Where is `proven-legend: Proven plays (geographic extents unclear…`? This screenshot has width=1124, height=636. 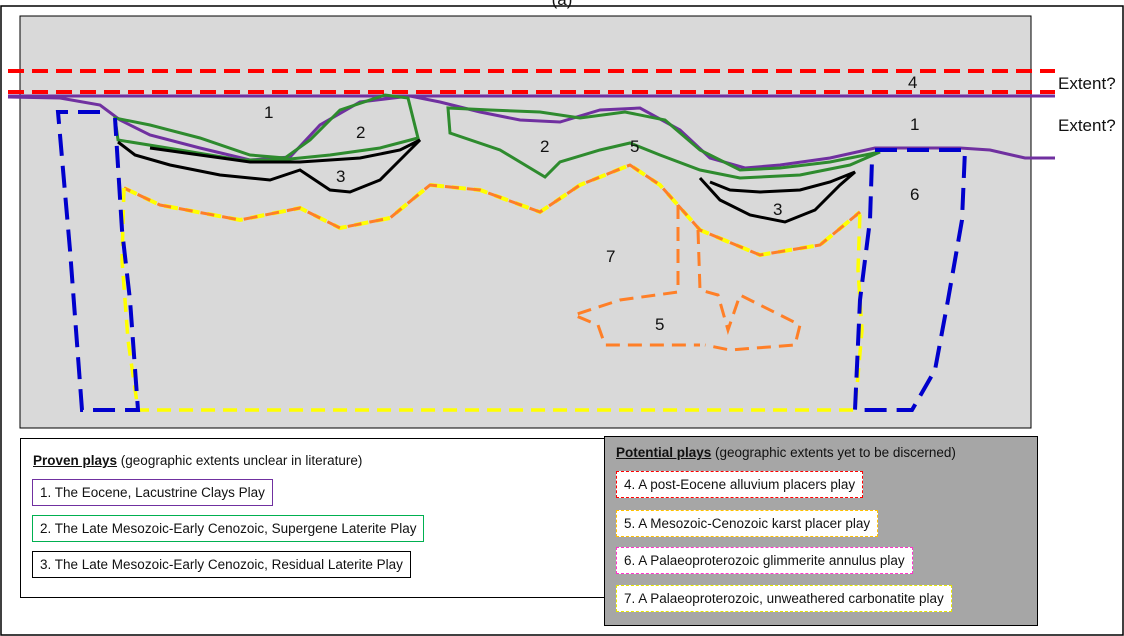
proven-legend: Proven plays (geographic extents unclear… is located at coordinates (312, 518).